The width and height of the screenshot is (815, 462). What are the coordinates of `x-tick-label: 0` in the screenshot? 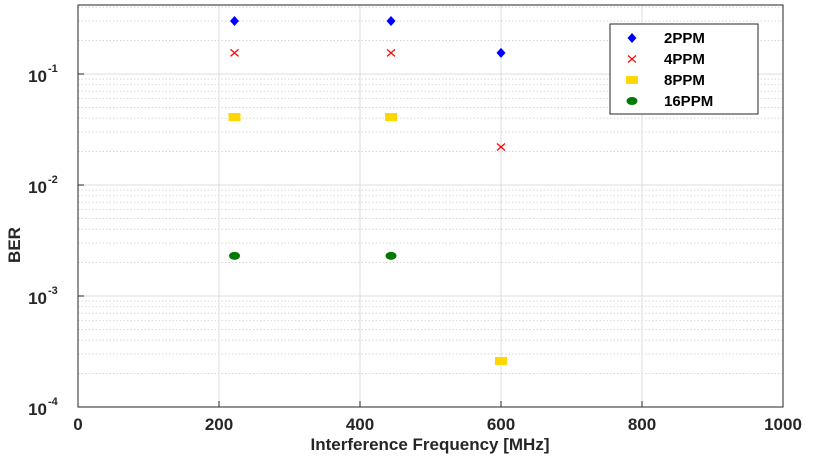 It's located at (77, 424).